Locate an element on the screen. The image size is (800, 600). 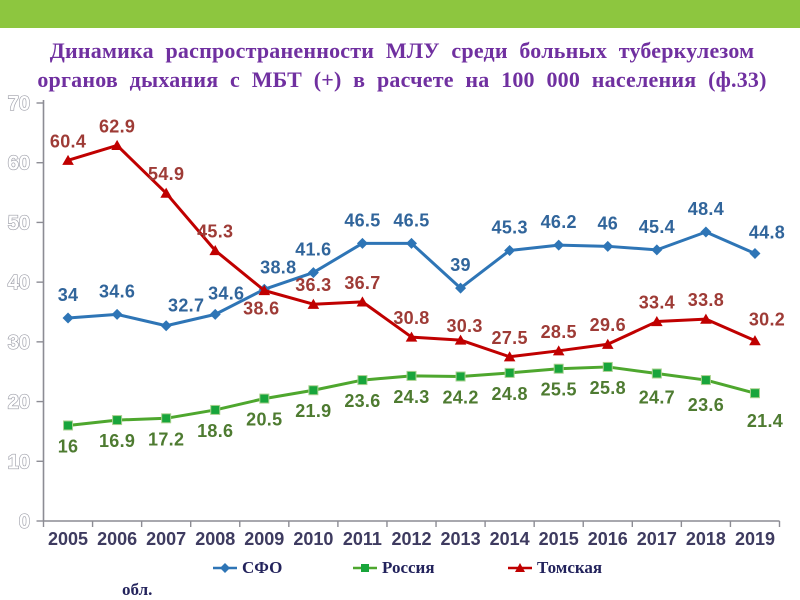
x-tick-label: 2013 is located at coordinates (461, 539).